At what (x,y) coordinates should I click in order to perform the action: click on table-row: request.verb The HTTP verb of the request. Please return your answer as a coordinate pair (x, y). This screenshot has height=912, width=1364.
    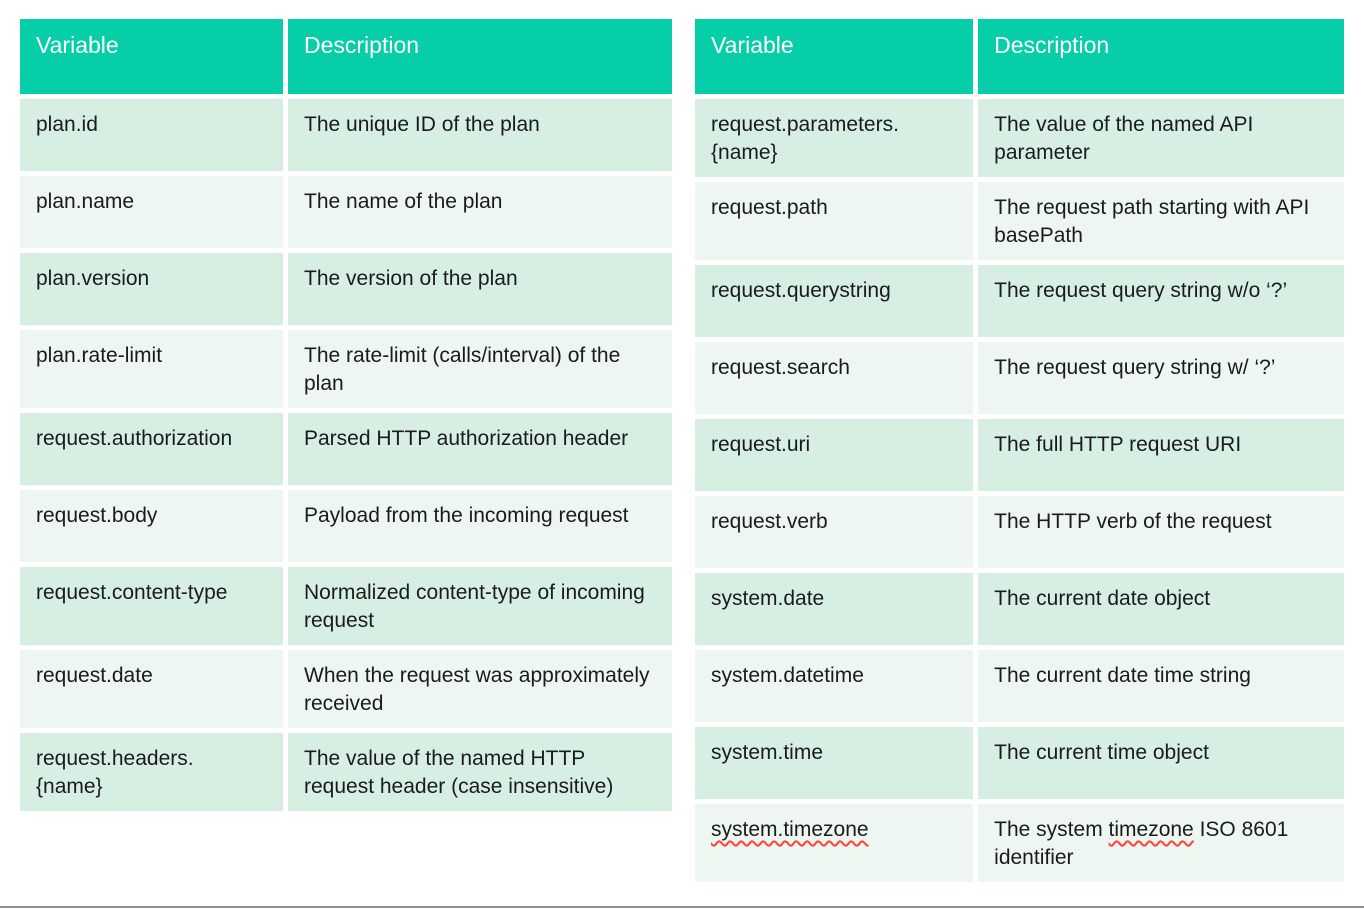
    Looking at the image, I should click on (1019, 532).